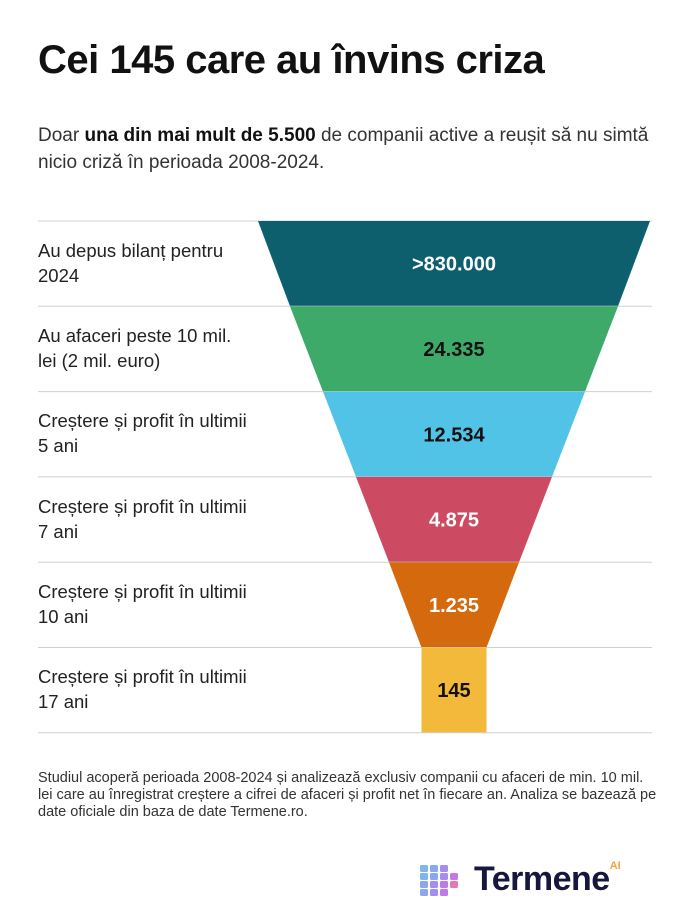 The image size is (690, 900). I want to click on logo-text: Termene, so click(542, 879).